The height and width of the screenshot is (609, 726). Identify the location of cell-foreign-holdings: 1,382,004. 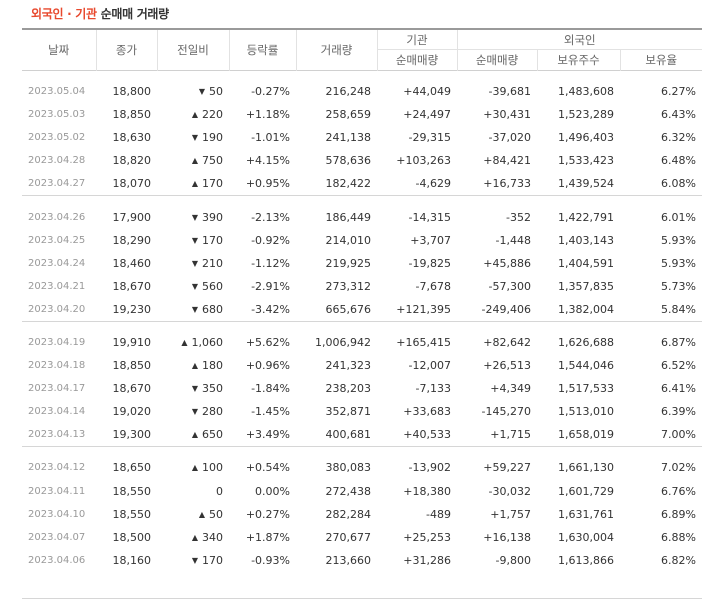
(586, 309).